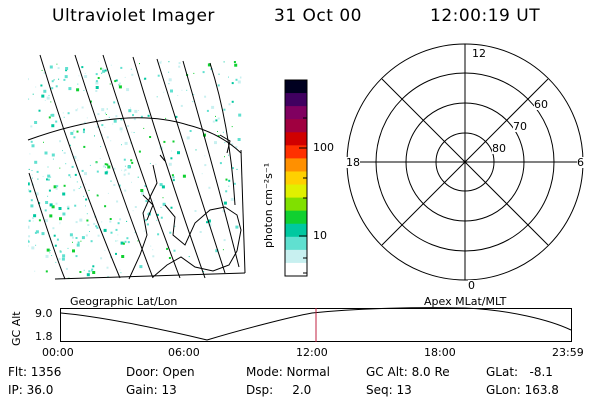 This screenshot has width=600, height=400. I want to click on mode-status: Mode: Normal, so click(288, 372).